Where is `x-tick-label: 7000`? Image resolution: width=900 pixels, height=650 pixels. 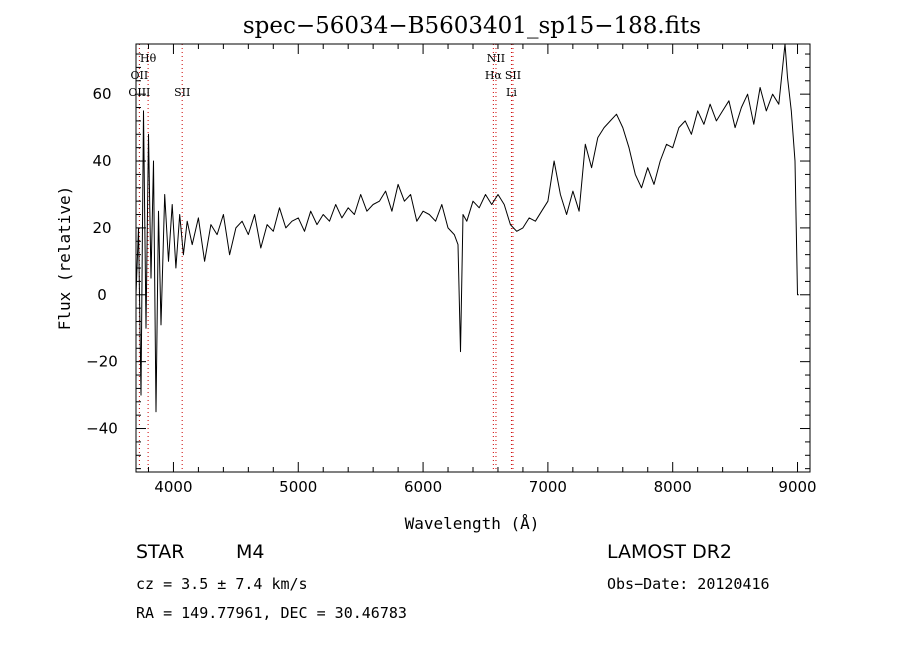 x-tick-label: 7000 is located at coordinates (548, 487).